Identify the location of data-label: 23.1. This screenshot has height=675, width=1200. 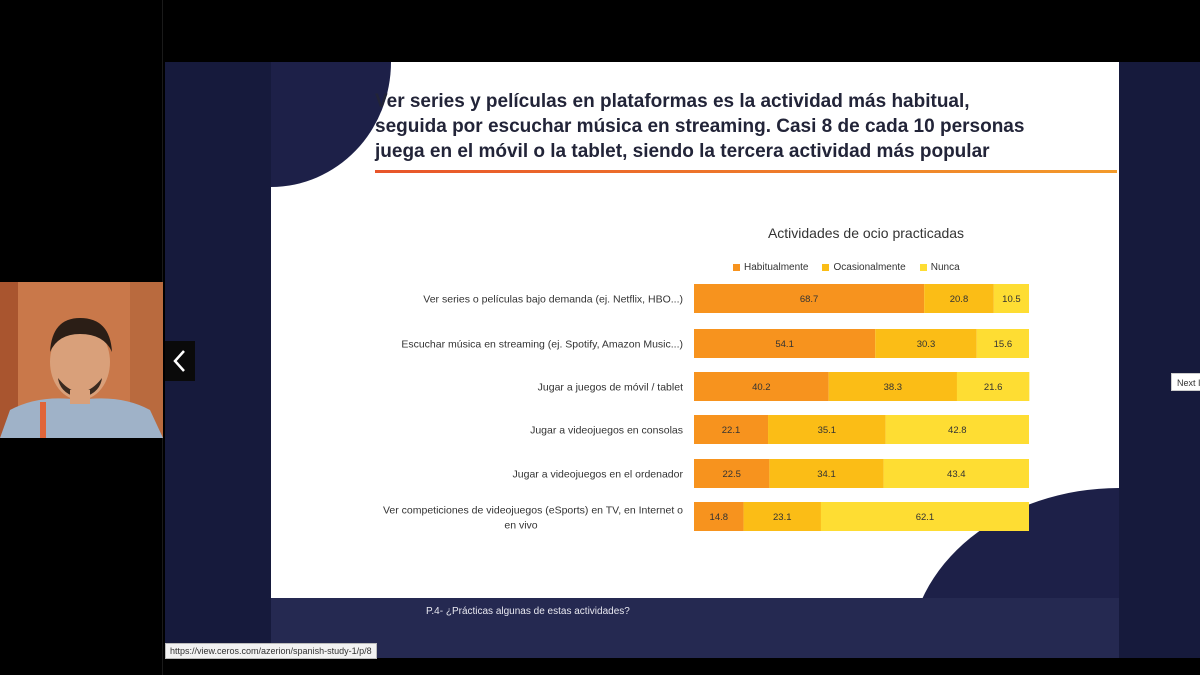
(782, 517).